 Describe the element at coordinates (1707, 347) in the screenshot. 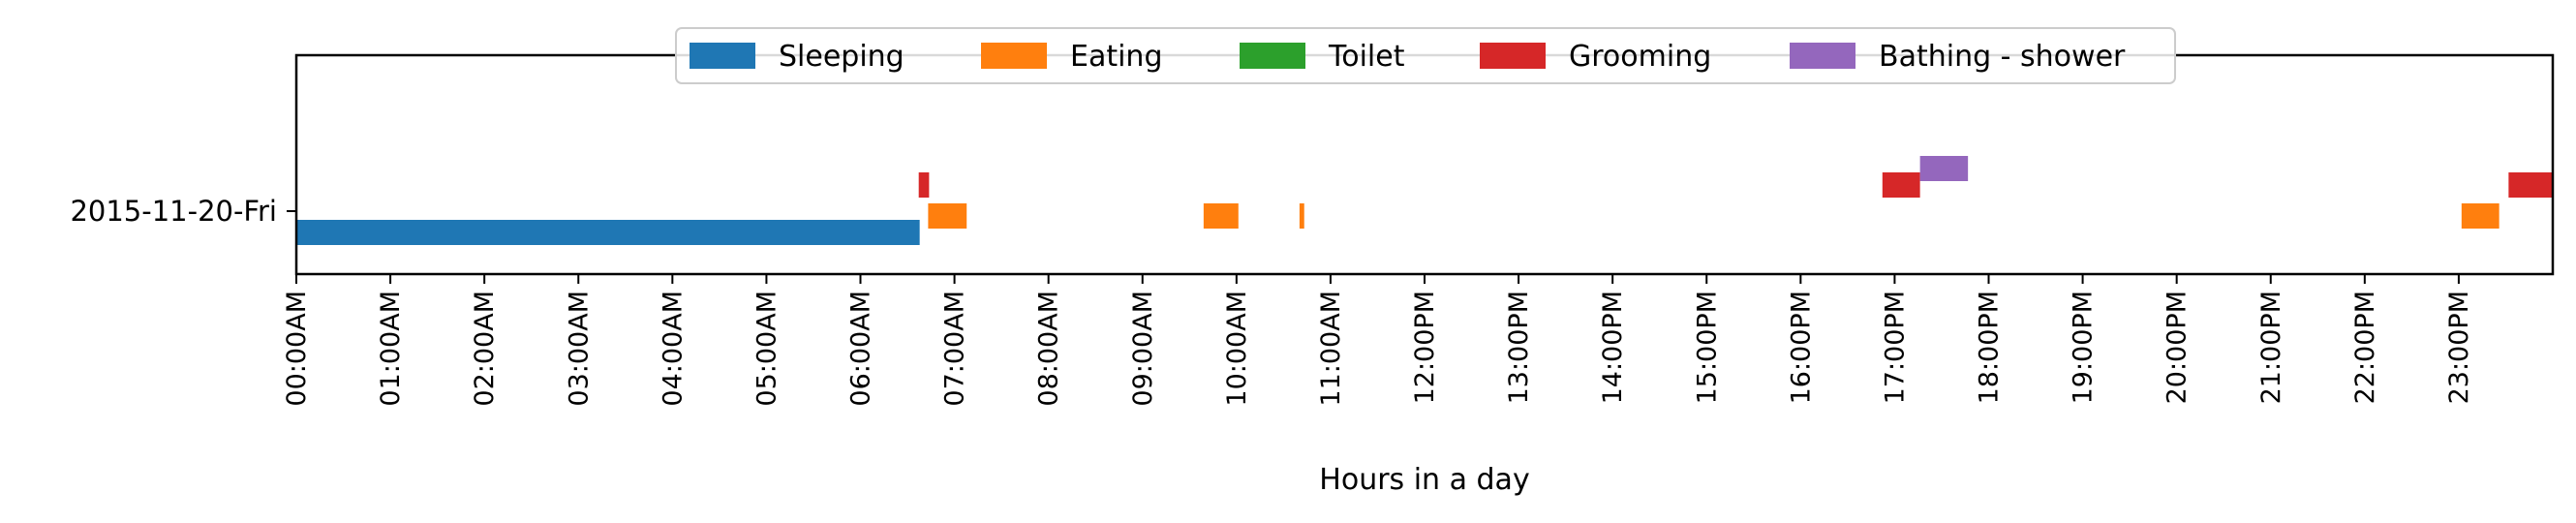

I see `x-tick-label: 15:00PM` at that location.